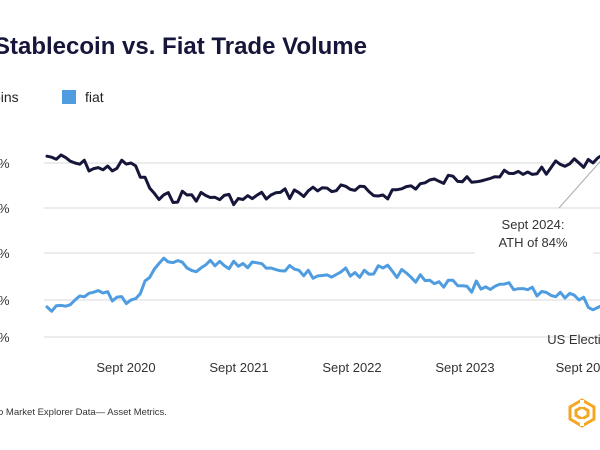 This screenshot has width=600, height=450. I want to click on ath-annotation-line2: ATH of 84%, so click(533, 242).